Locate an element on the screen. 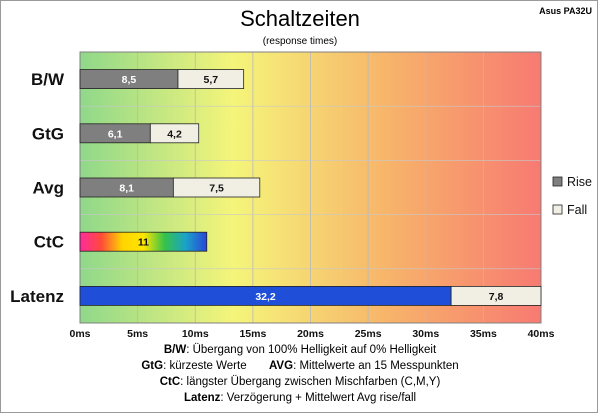 The image size is (600, 415). rise-value-label: 6,1 is located at coordinates (115, 134).